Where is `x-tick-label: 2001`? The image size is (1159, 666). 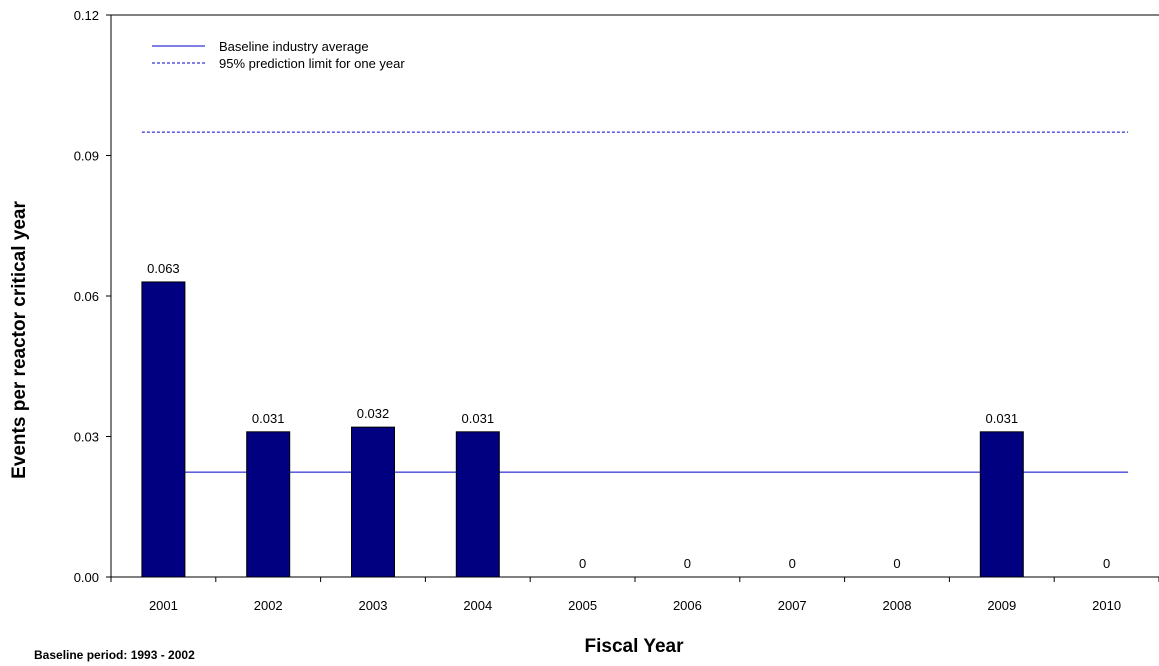 x-tick-label: 2001 is located at coordinates (163, 605).